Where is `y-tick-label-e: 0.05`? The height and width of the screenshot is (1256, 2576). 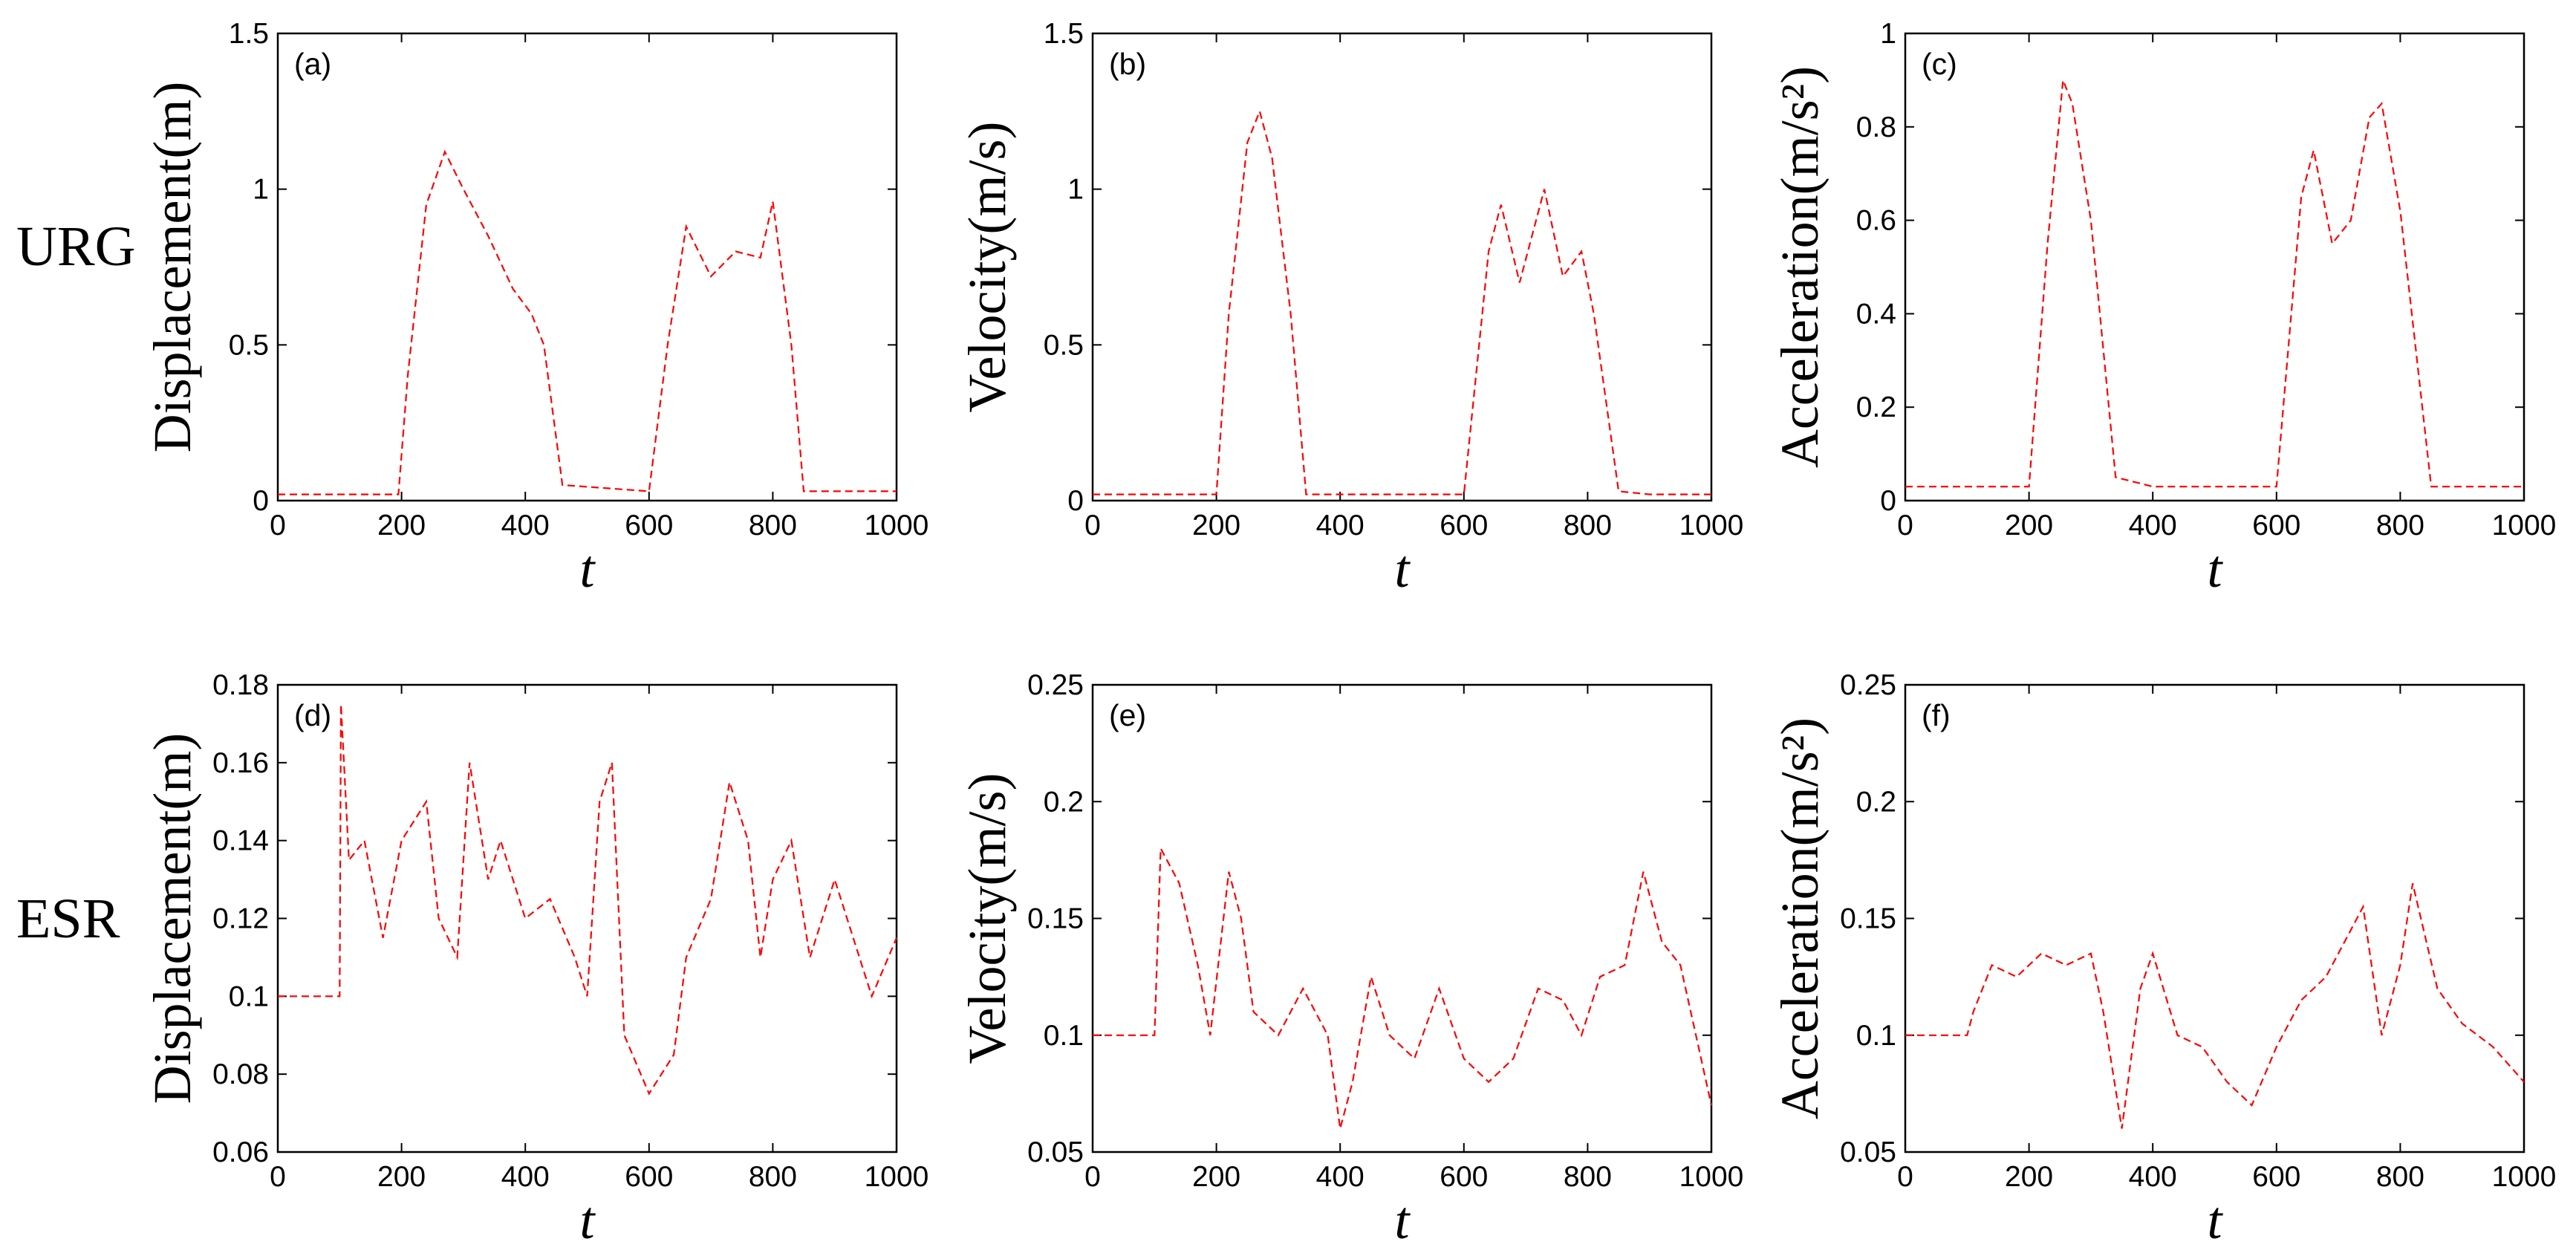 y-tick-label-e: 0.05 is located at coordinates (1055, 1152).